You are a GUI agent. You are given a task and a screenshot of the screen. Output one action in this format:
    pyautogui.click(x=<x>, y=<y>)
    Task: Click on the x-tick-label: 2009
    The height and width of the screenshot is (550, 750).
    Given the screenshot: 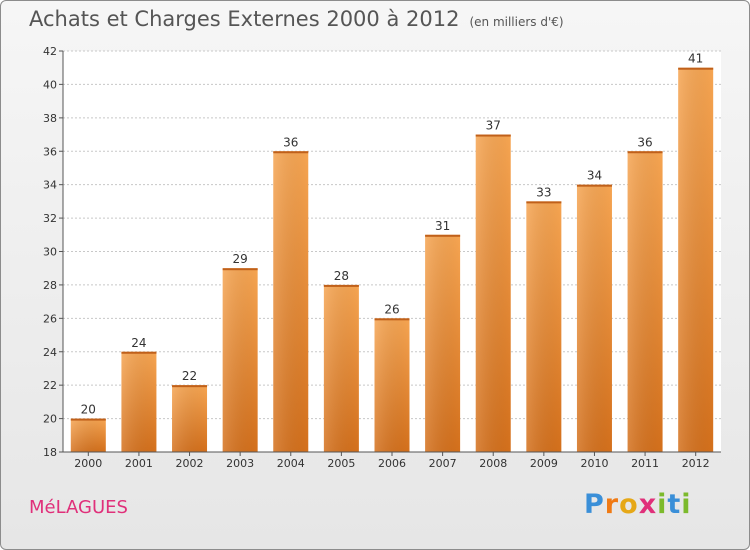 What is the action you would take?
    pyautogui.click(x=544, y=463)
    